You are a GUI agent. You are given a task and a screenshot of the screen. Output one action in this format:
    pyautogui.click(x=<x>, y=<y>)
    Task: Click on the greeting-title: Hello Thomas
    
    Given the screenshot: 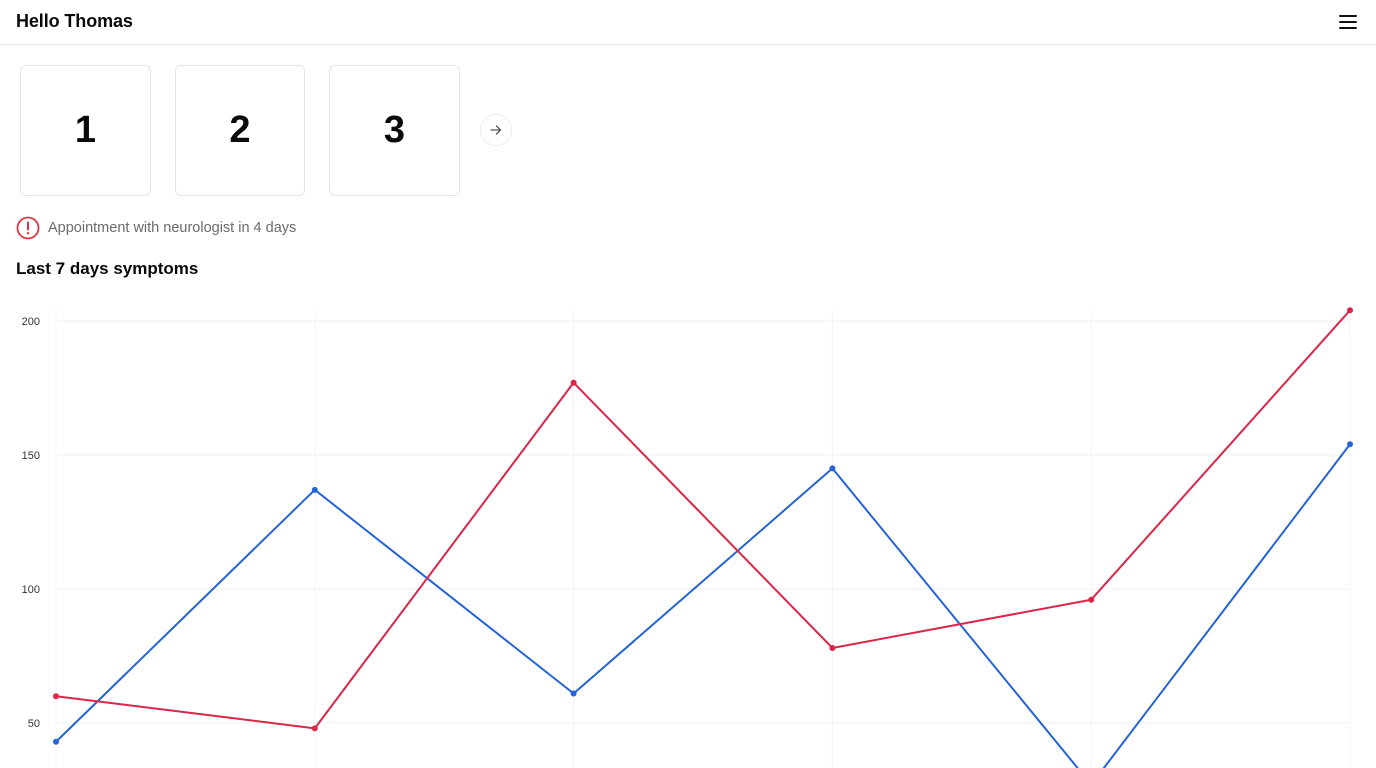 What is the action you would take?
    pyautogui.click(x=74, y=21)
    